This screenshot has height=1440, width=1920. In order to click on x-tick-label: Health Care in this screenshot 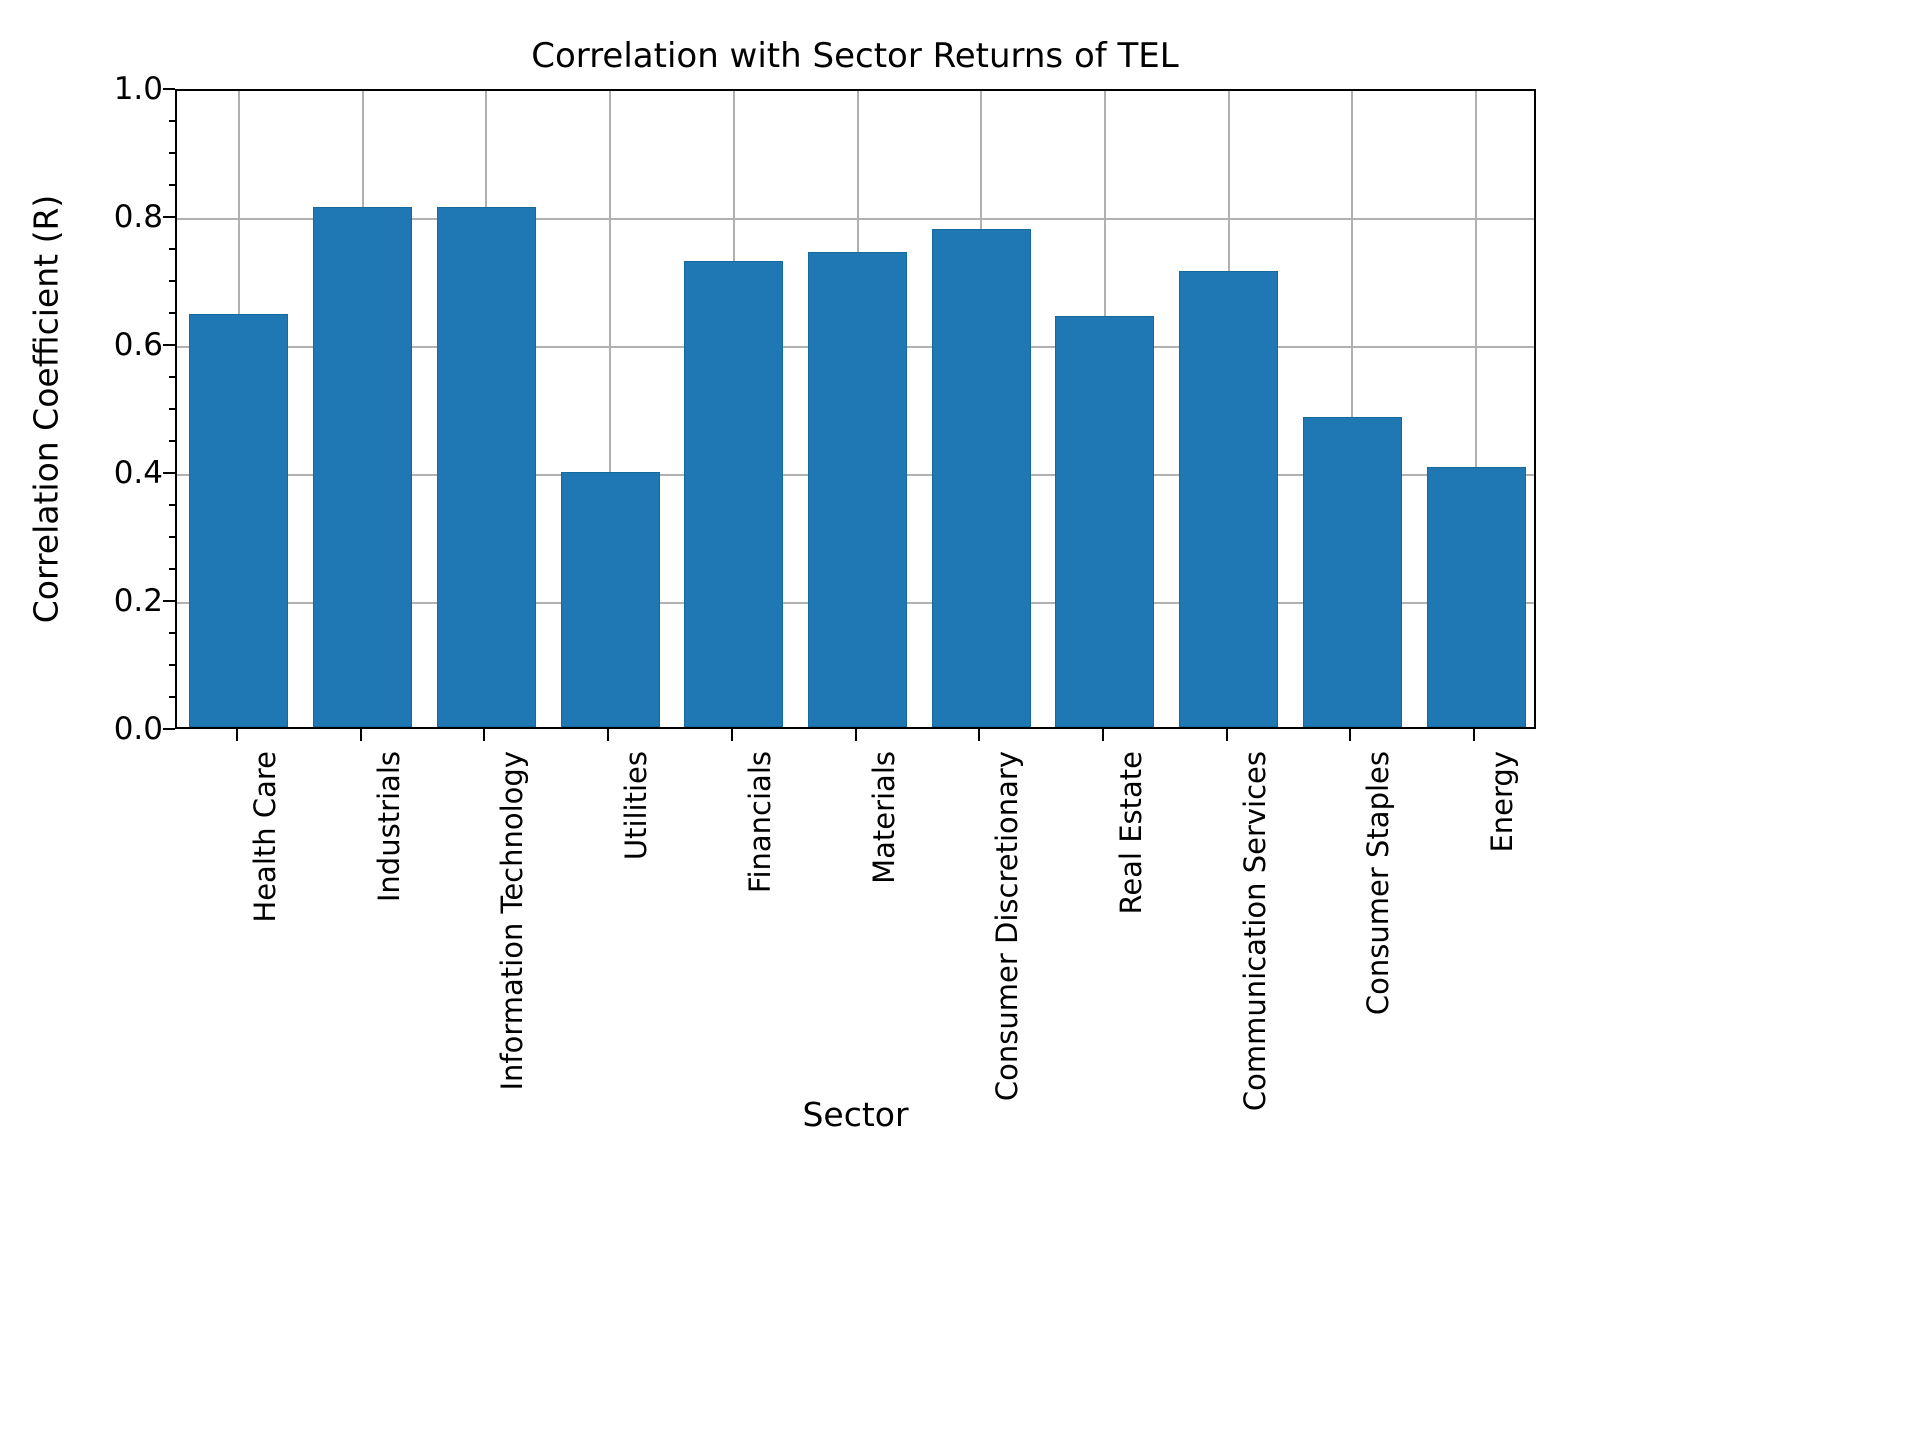, I will do `click(264, 837)`.